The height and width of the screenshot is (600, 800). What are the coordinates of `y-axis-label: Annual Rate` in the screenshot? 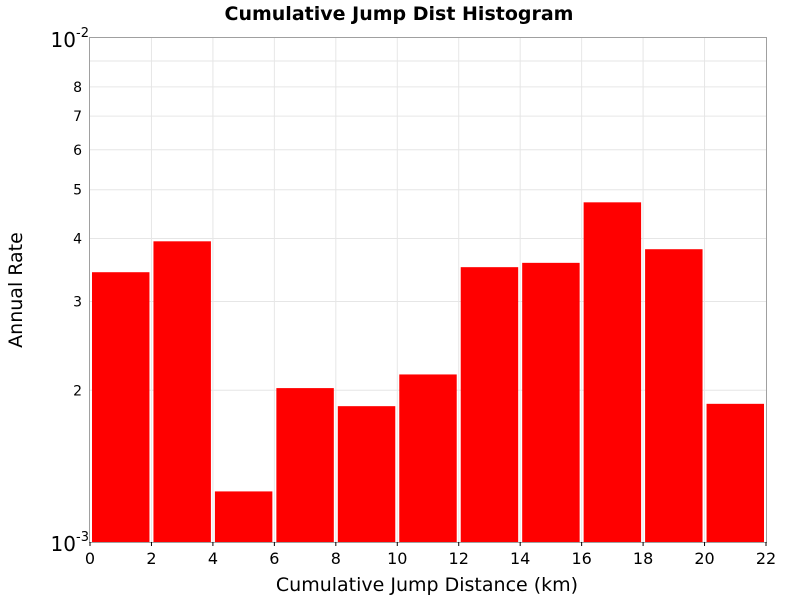 It's located at (16, 290).